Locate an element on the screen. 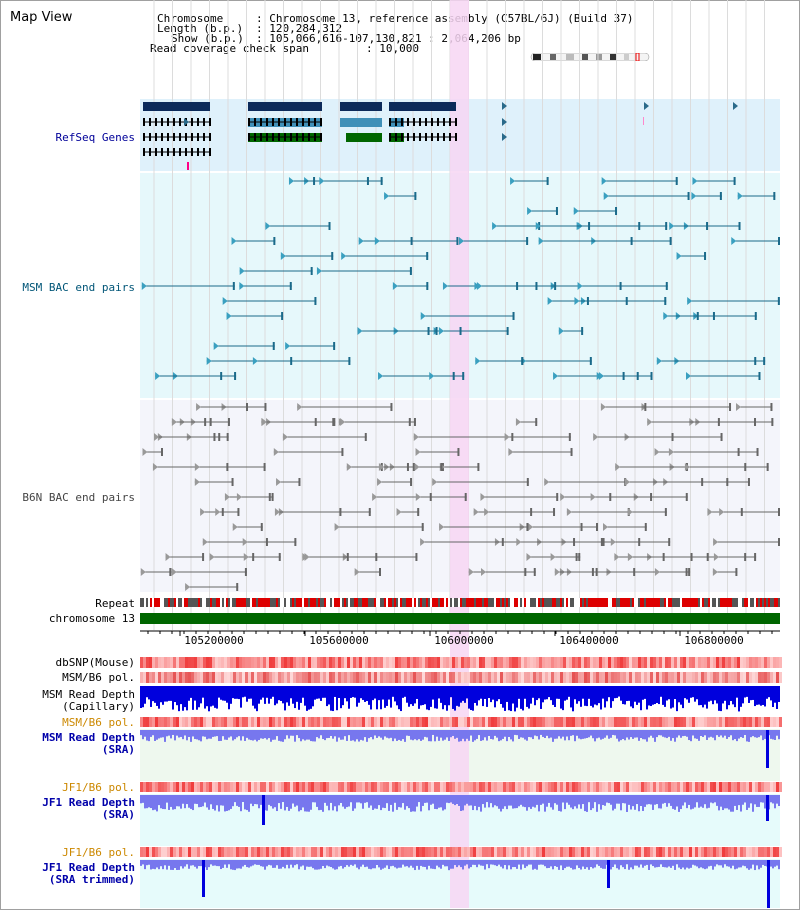  track-label-msm-bac-end-pairs: MSM BAC end pairs is located at coordinates (78, 287).